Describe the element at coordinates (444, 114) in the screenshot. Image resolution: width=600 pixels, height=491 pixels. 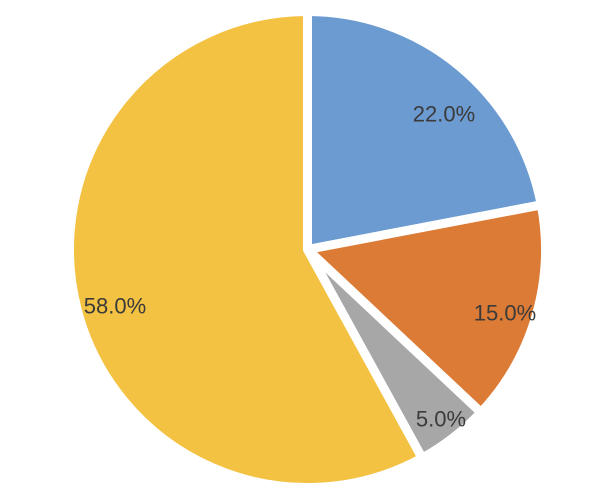
I see `slice-label: 22.0%` at that location.